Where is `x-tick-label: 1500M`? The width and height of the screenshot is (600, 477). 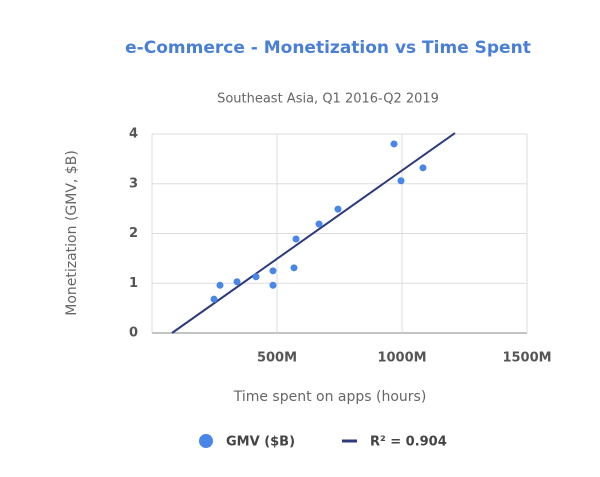 x-tick-label: 1500M is located at coordinates (526, 358).